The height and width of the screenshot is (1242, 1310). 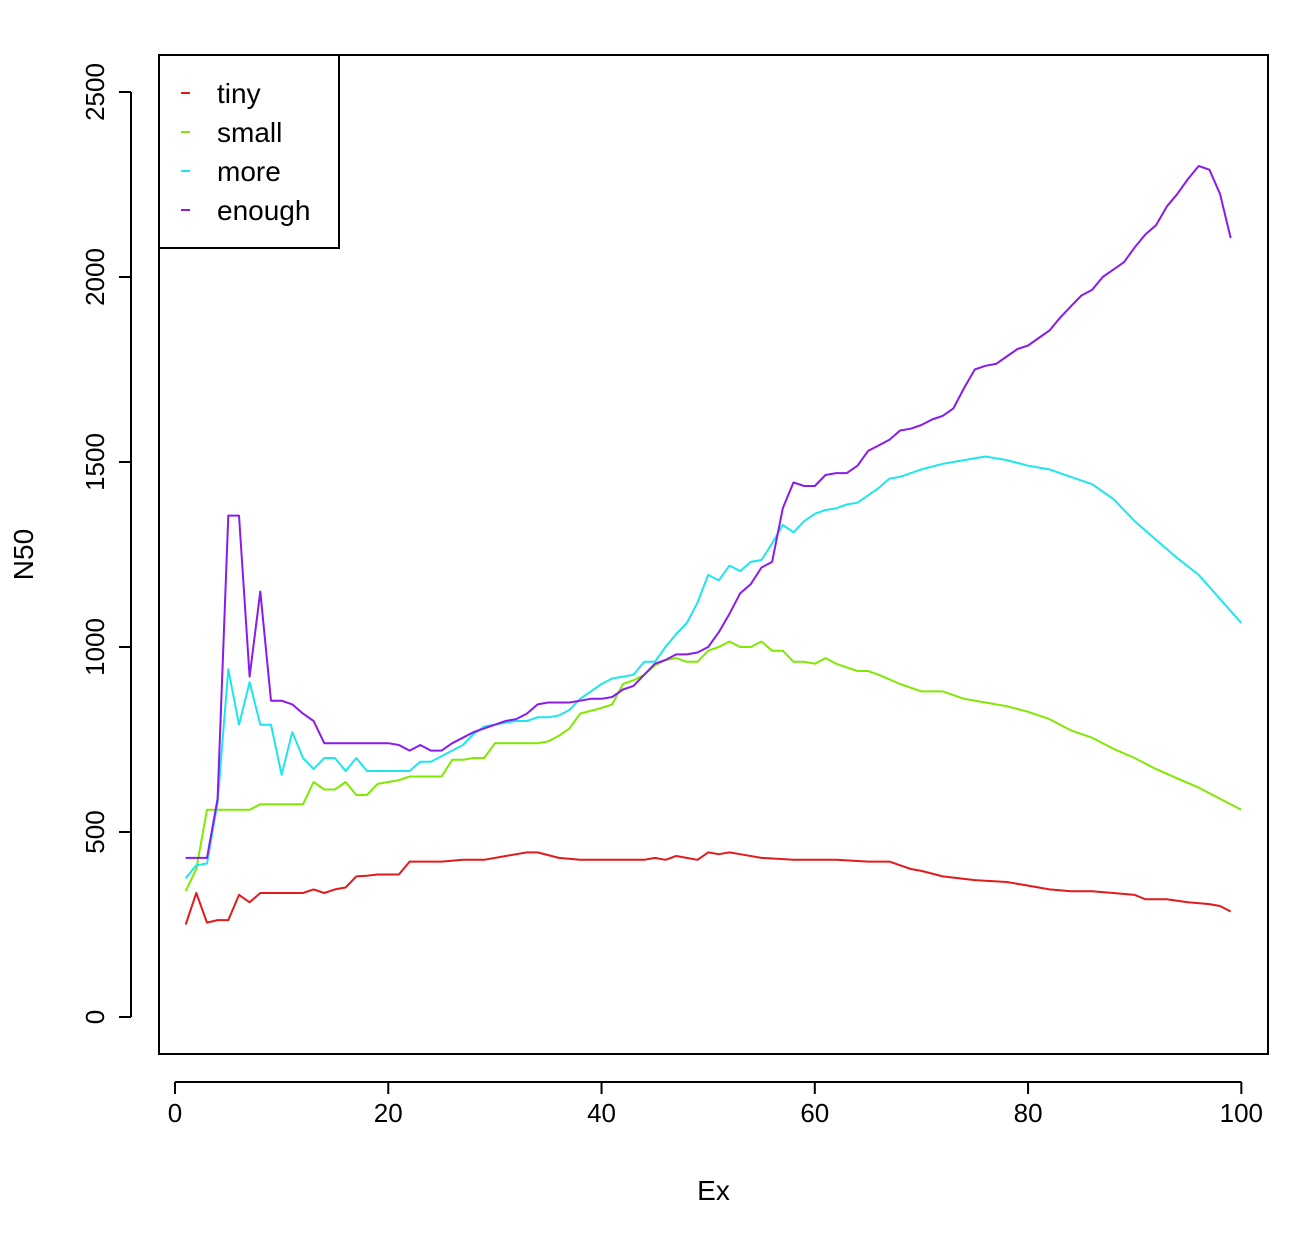 I want to click on x-tick-label: 60, so click(x=814, y=1113).